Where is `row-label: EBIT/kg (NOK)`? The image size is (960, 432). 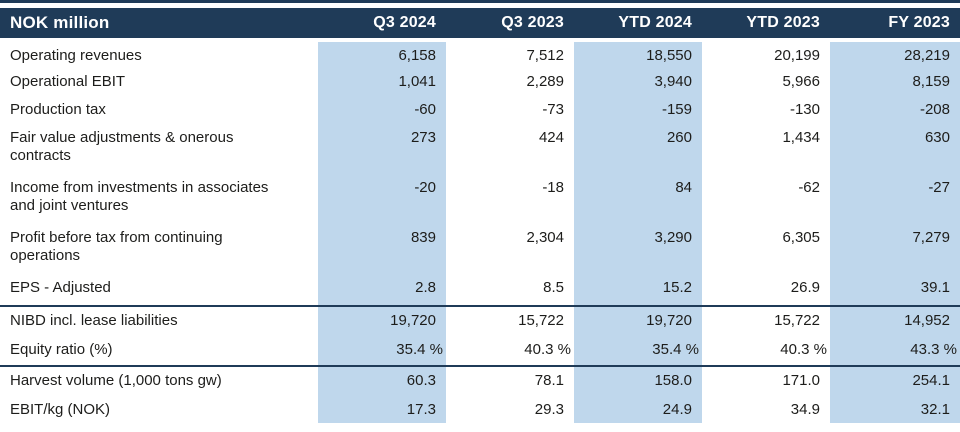
row-label: EBIT/kg (NOK) is located at coordinates (159, 409).